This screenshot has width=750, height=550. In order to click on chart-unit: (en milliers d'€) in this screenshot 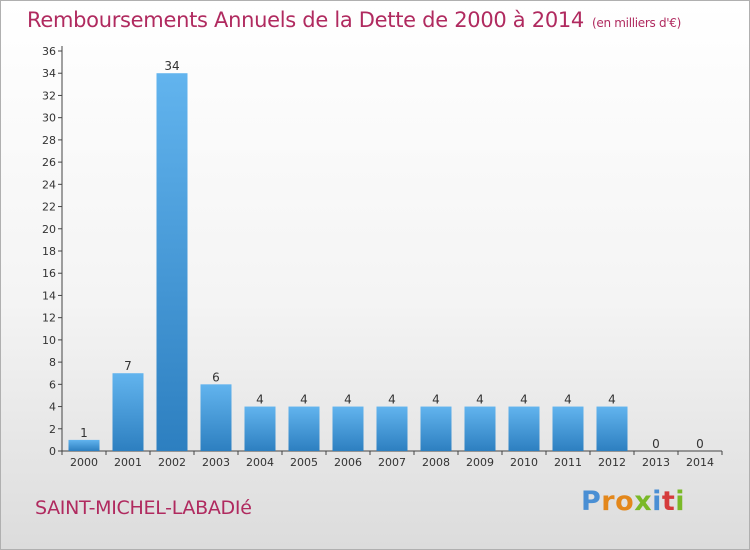, I will do `click(637, 23)`.